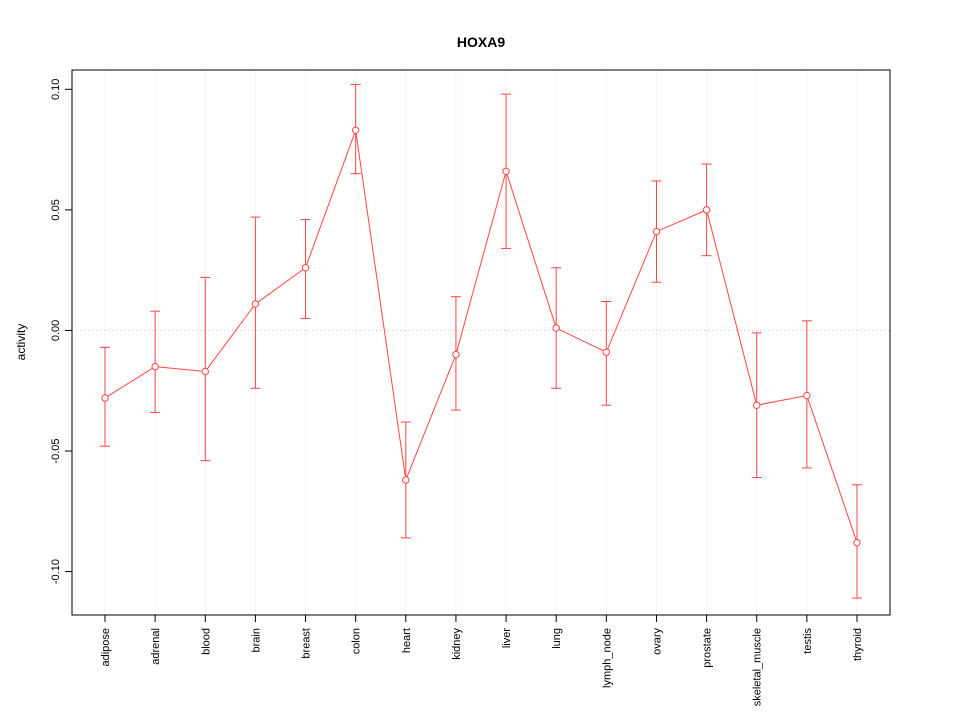 Image resolution: width=960 pixels, height=720 pixels. I want to click on x-tick-label: breast, so click(307, 643).